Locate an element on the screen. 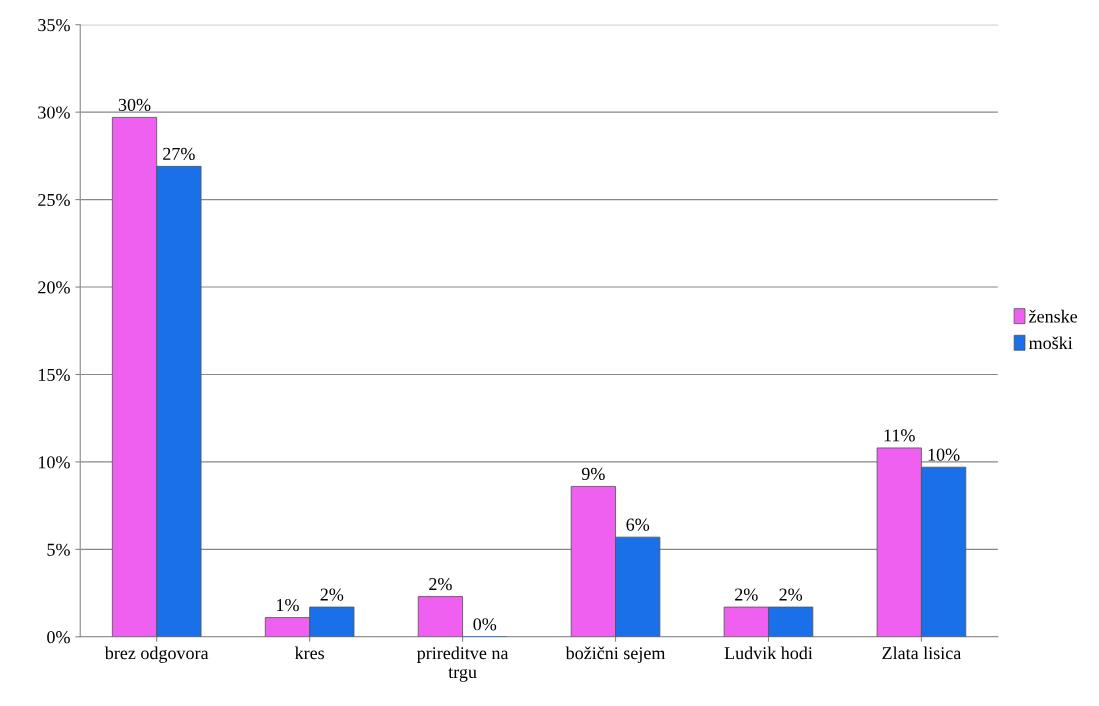  y-tick-label: 25% is located at coordinates (54, 200).